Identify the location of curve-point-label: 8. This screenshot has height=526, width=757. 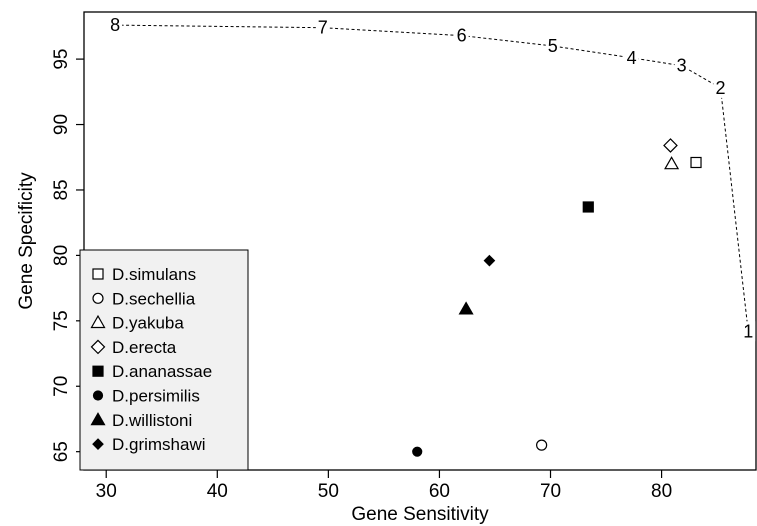
(115, 25).